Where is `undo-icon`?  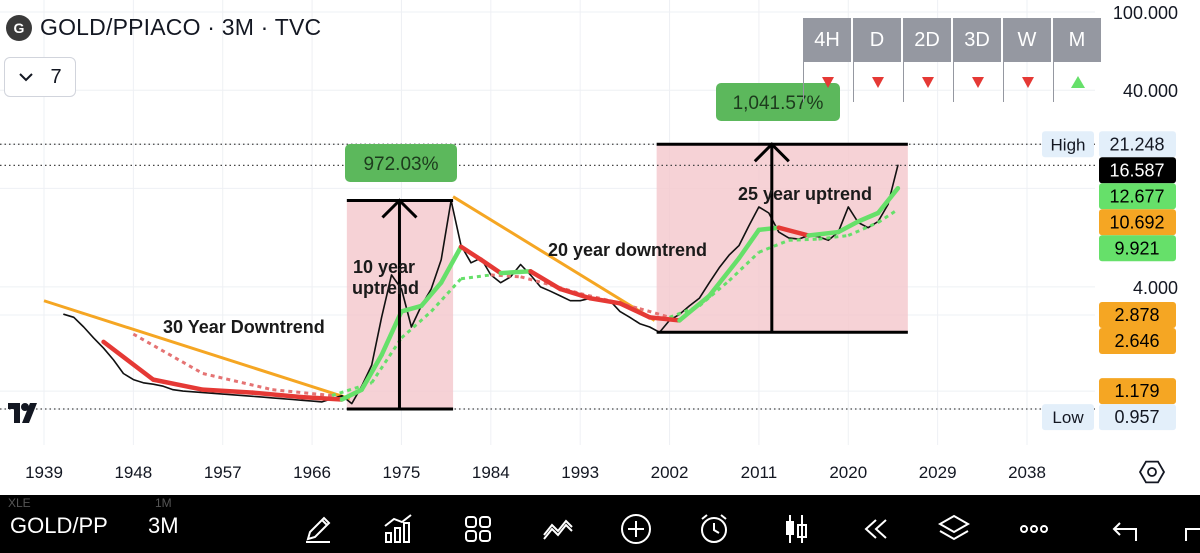
undo-icon is located at coordinates (1128, 529).